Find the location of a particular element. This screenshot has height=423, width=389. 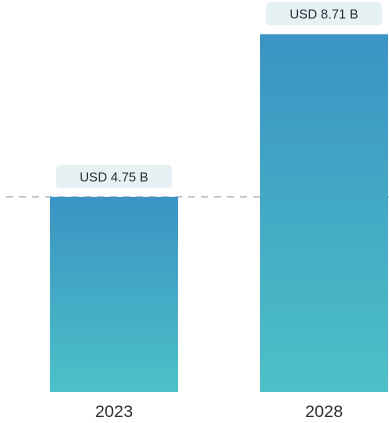

value-label-2028: USD 8.71 B is located at coordinates (324, 14).